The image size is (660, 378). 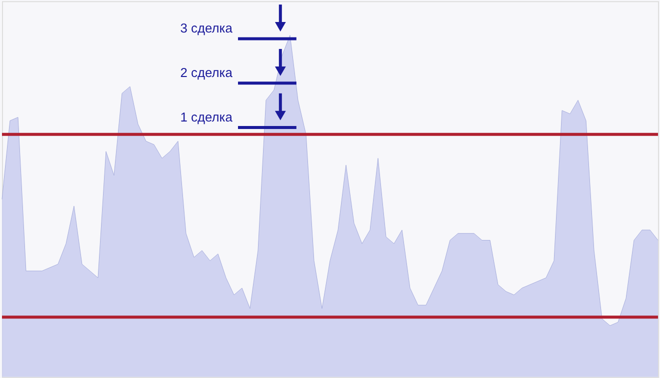 I want to click on annotation: 1 сделка, so click(x=207, y=117).